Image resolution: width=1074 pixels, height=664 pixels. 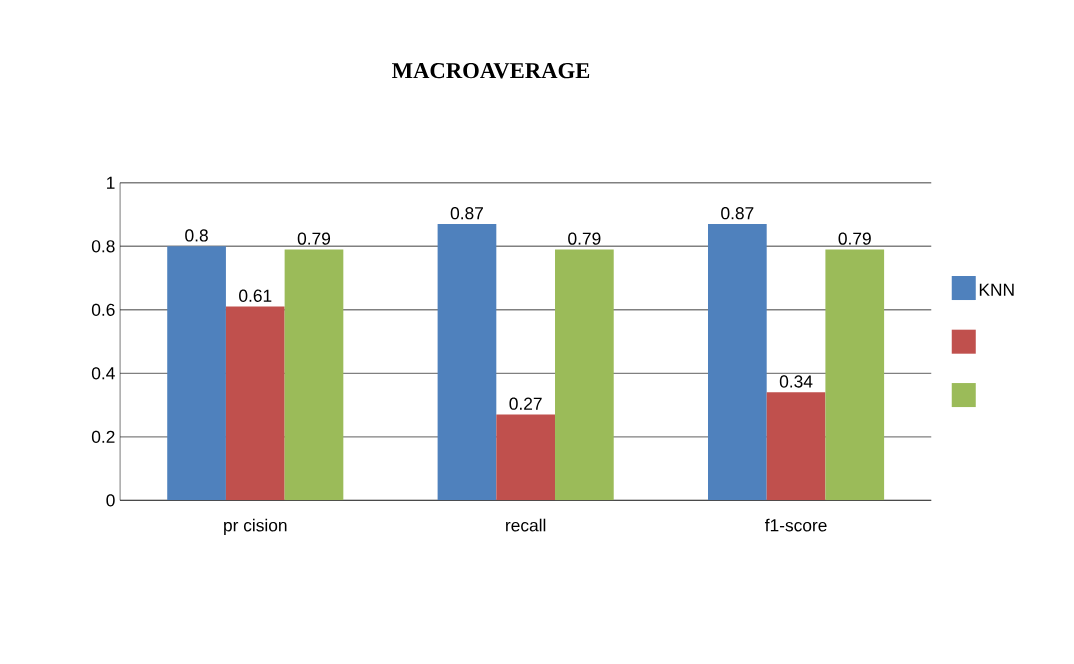 I want to click on x-tick-label: recall, so click(x=526, y=525).